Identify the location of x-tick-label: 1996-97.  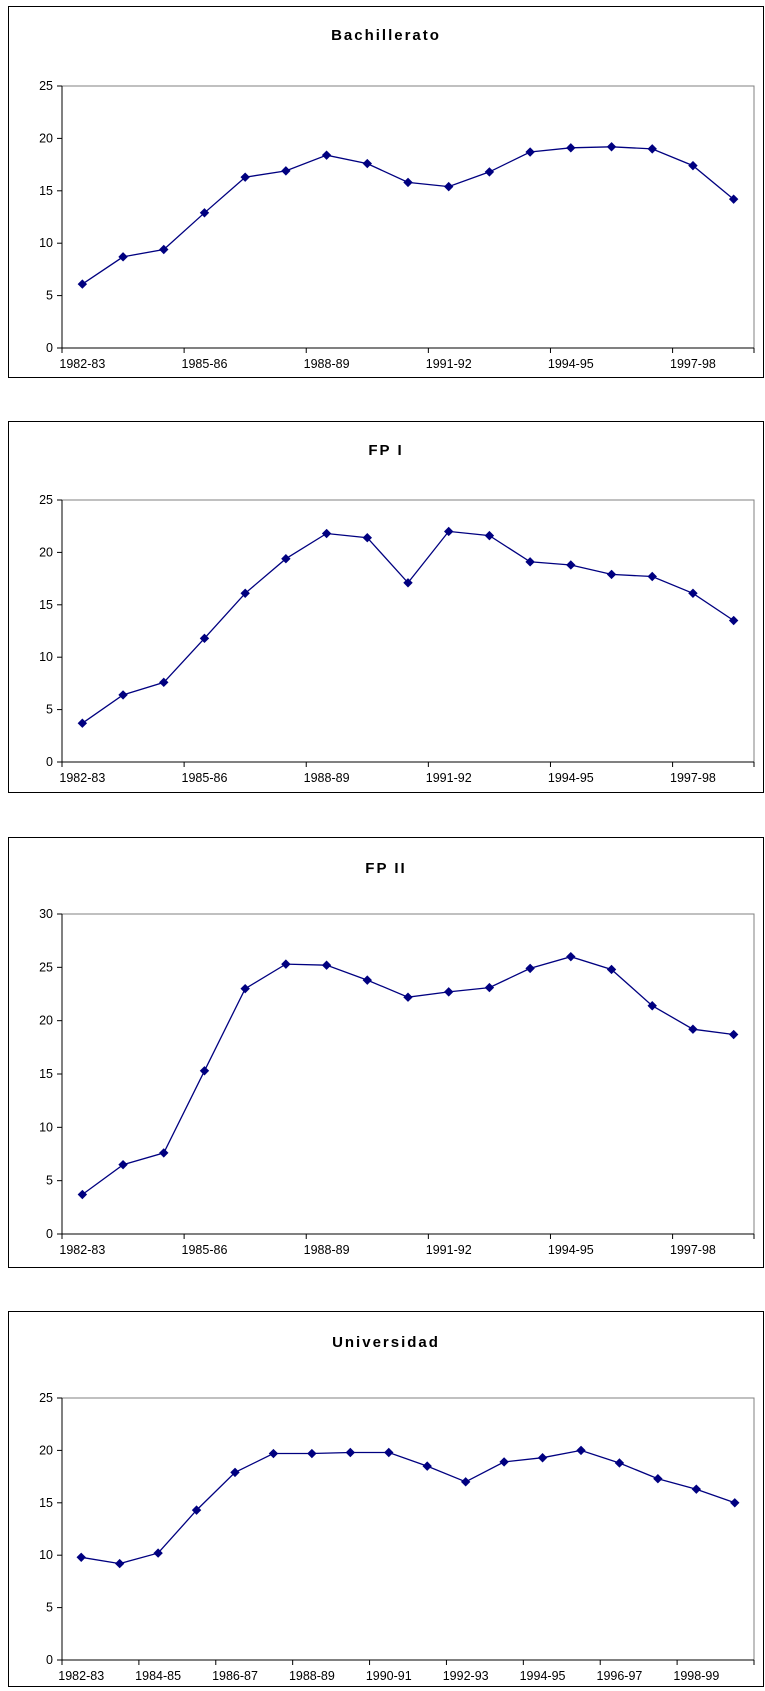
(620, 1676).